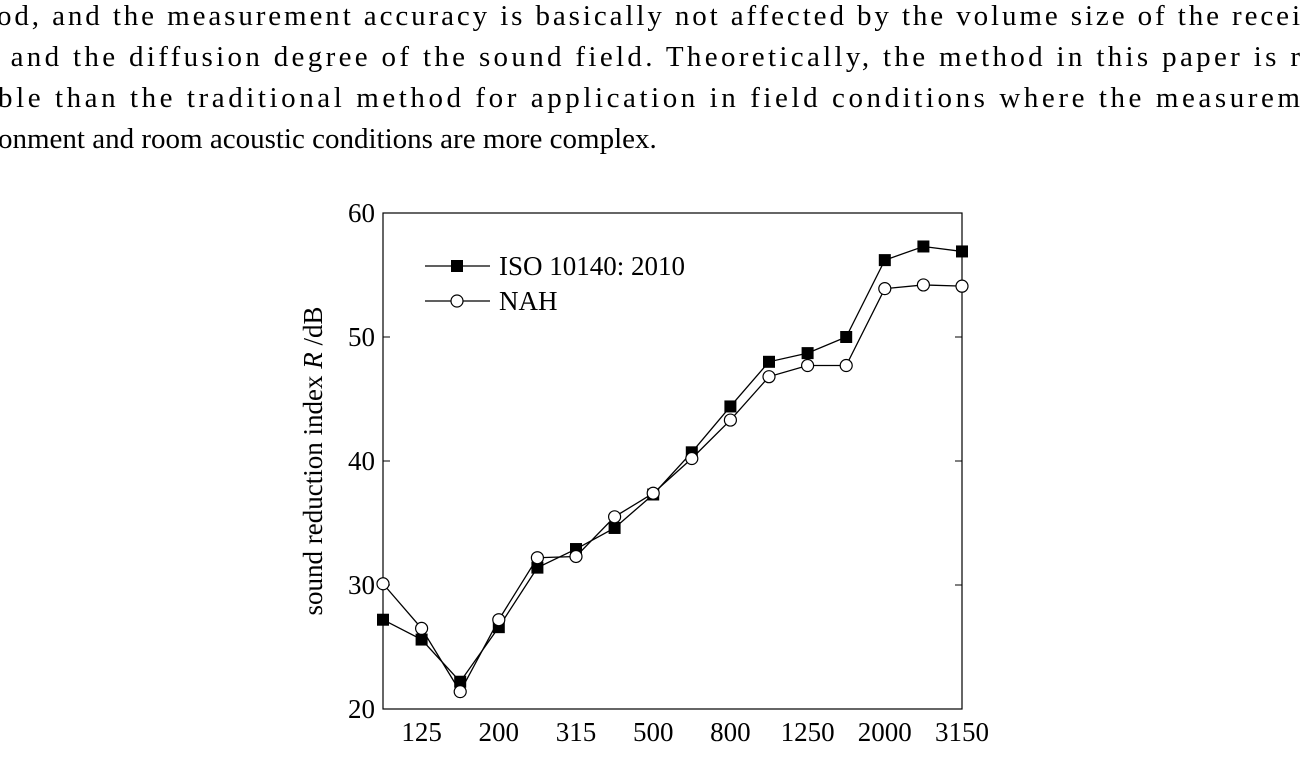 The height and width of the screenshot is (757, 1300). What do you see at coordinates (808, 732) in the screenshot?
I see `x-tick-label: 1250` at bounding box center [808, 732].